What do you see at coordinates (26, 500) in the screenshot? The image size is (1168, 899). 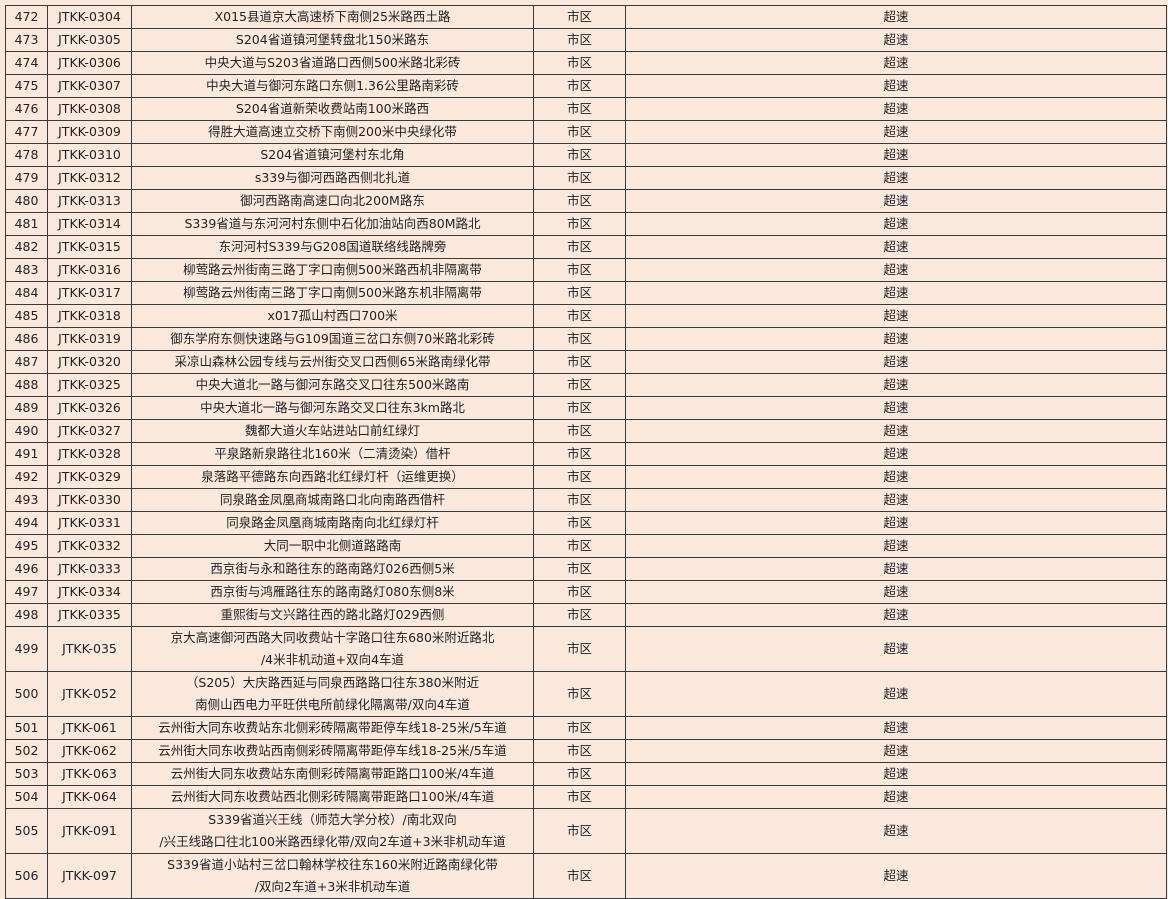 I see `row-number: 493` at bounding box center [26, 500].